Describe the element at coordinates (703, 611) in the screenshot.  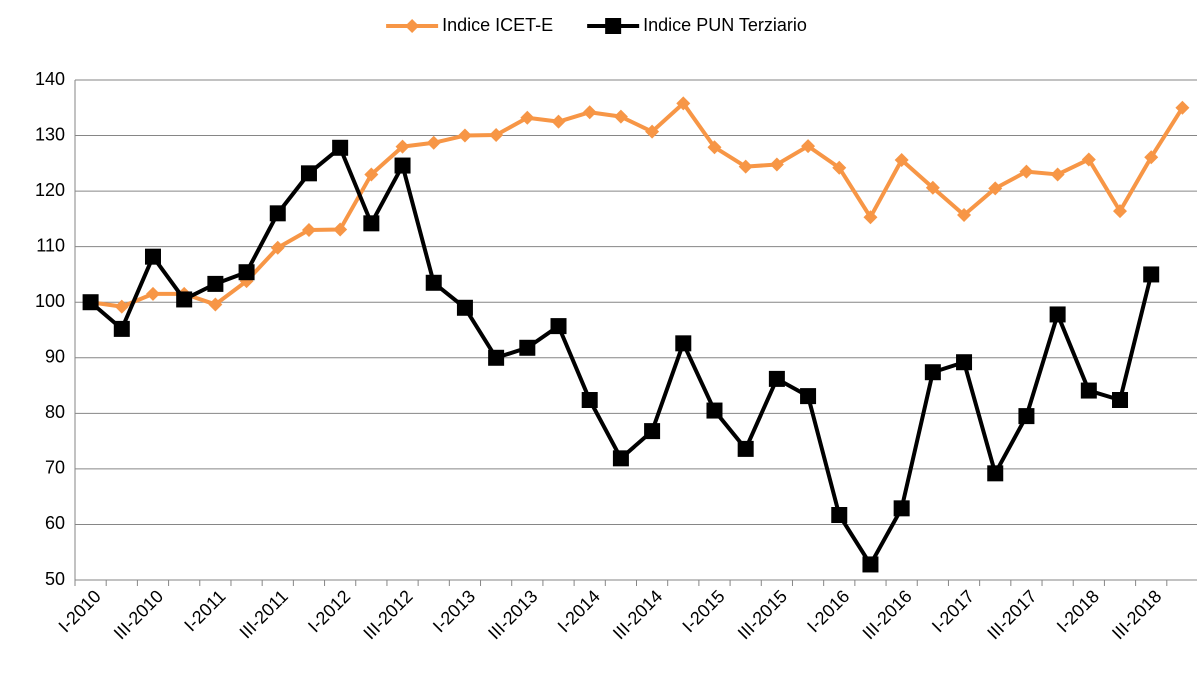
I see `x-tick-label: I-2015` at that location.